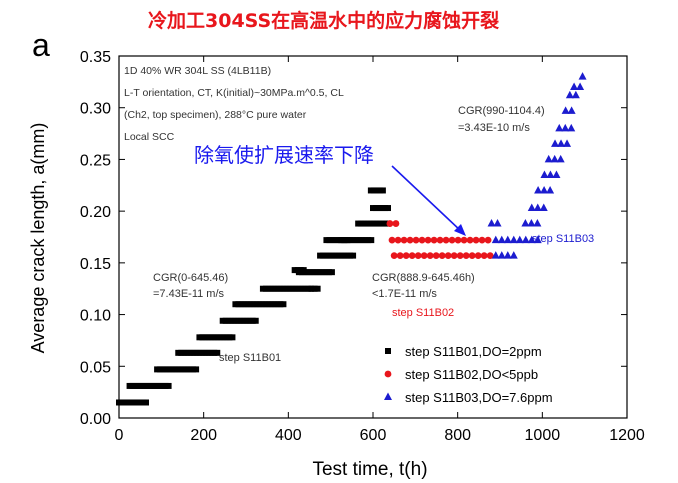 This screenshot has height=483, width=678. I want to click on legend-label: step S11B03,DO=7.6ppm, so click(479, 397).